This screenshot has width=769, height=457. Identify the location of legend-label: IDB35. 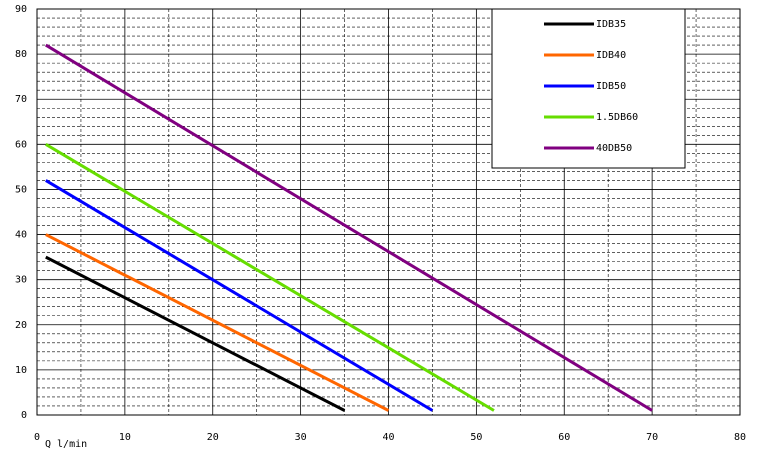
(611, 24).